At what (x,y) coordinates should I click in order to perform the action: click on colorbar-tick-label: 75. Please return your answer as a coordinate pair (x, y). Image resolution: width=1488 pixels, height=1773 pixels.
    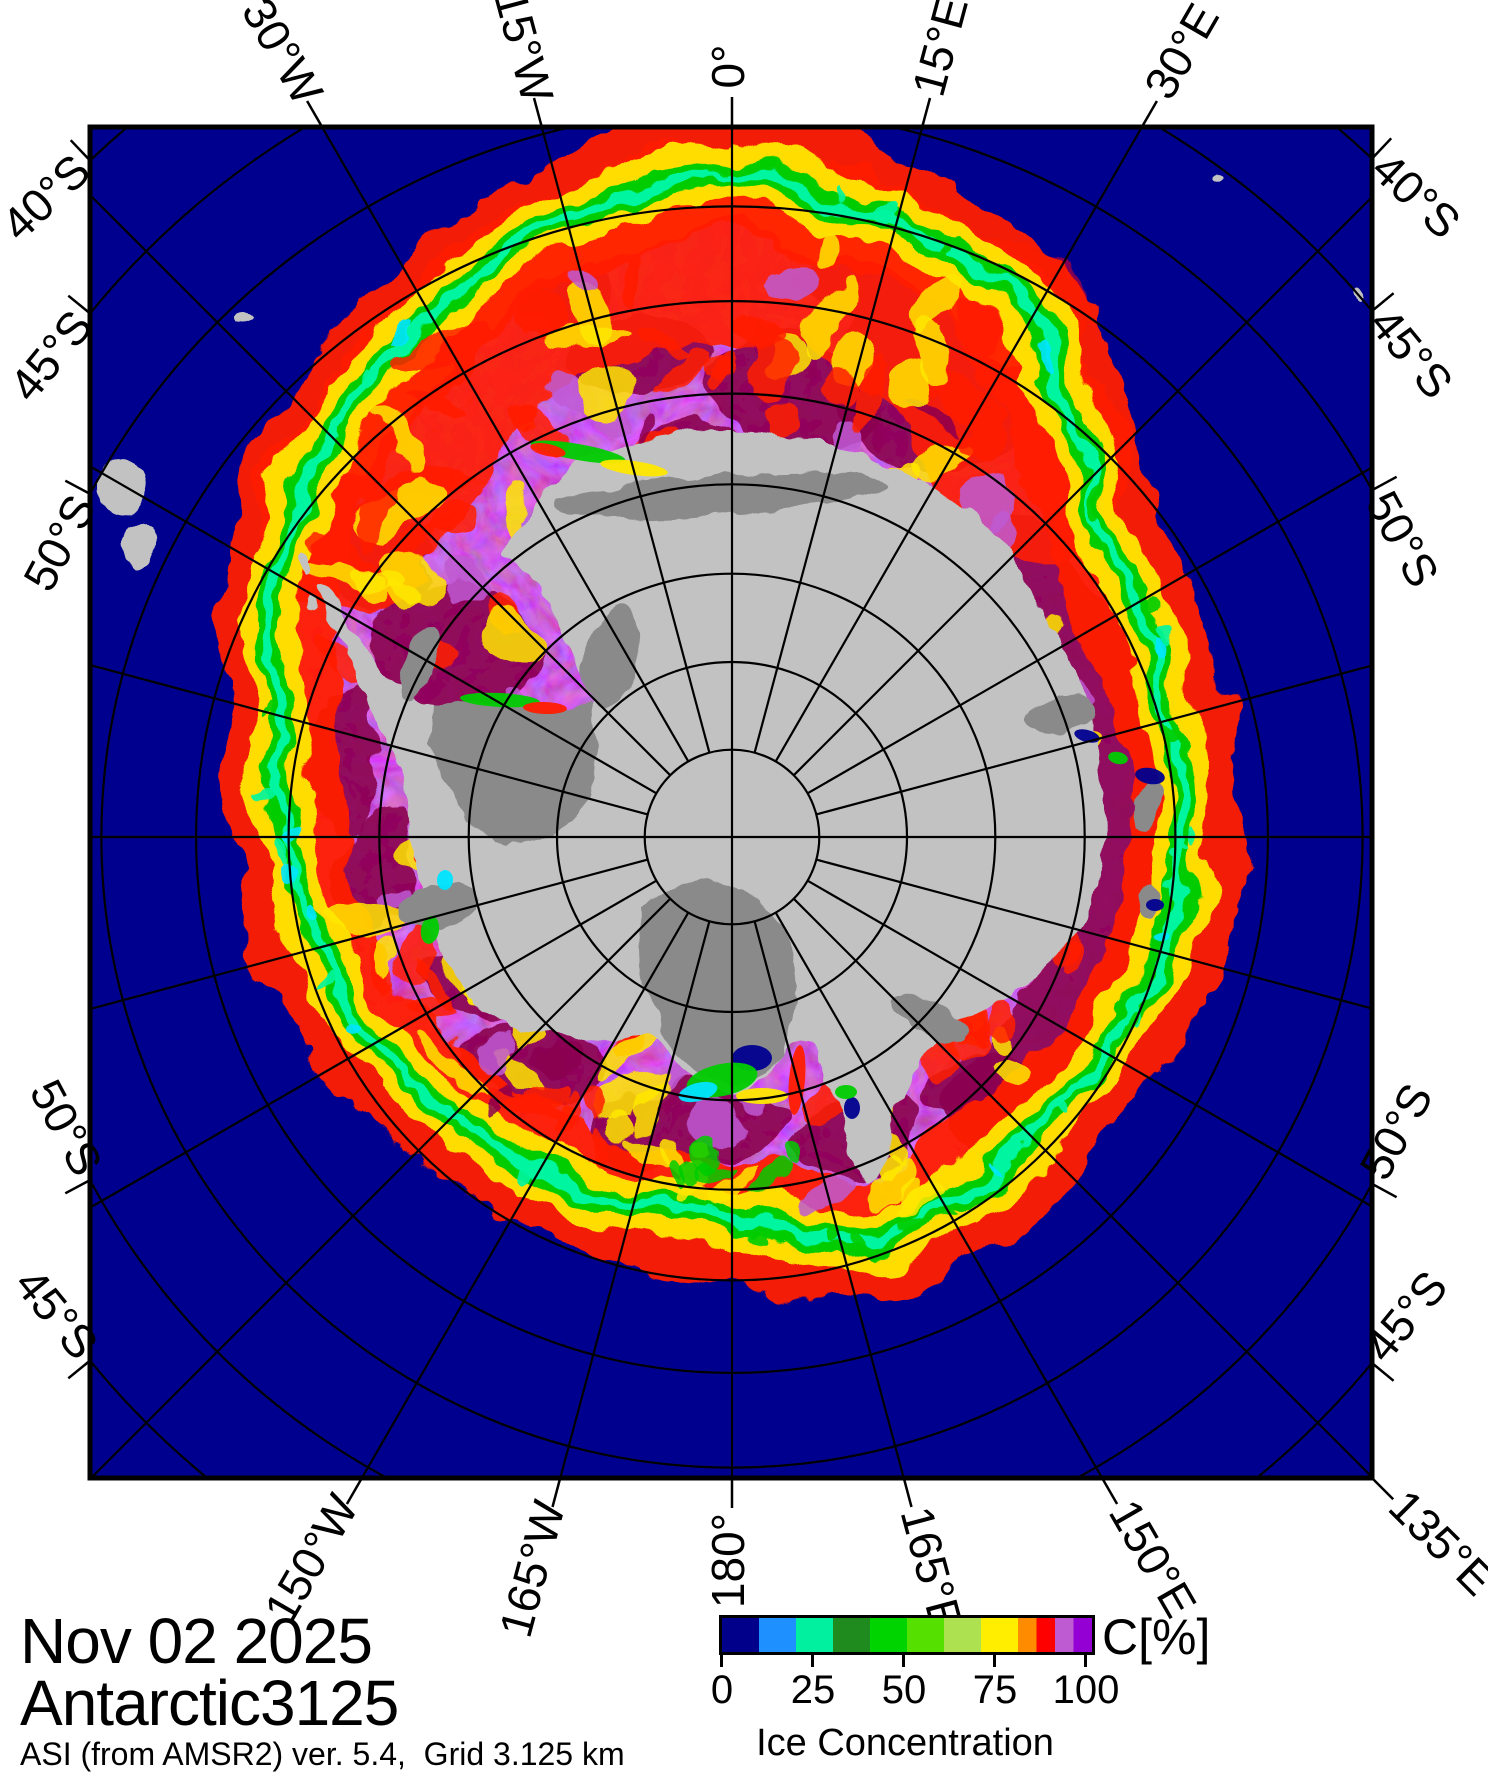
    Looking at the image, I should click on (995, 1690).